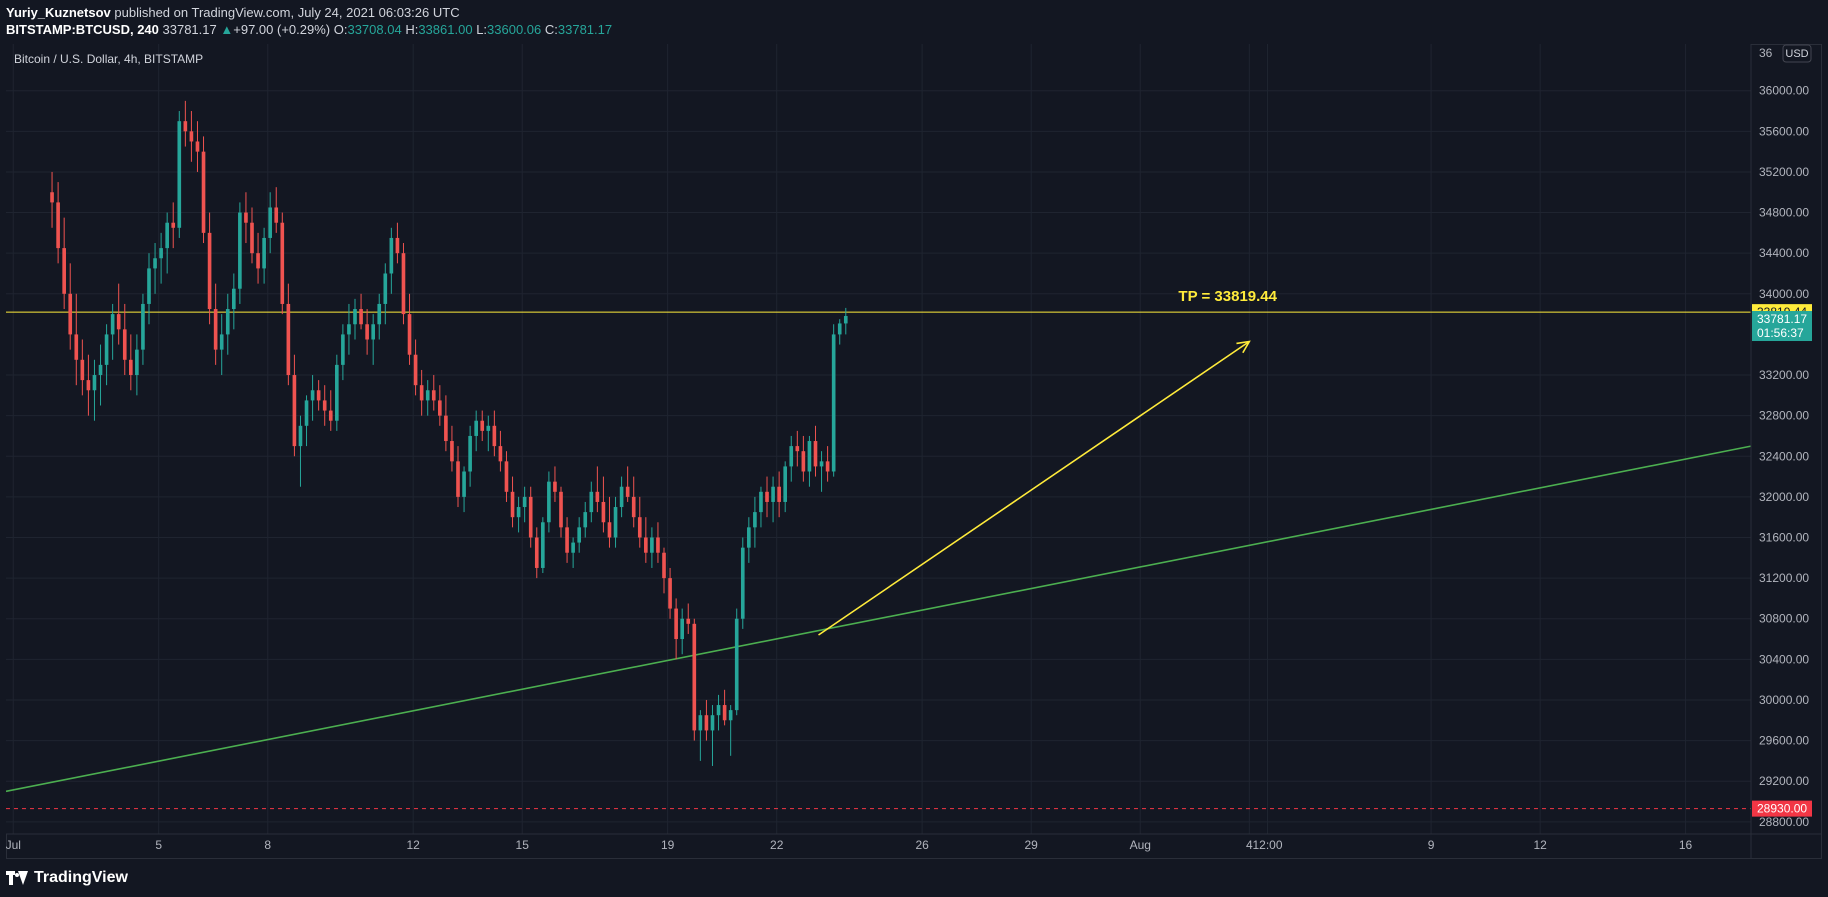  I want to click on tradingview-logo: TradingView, so click(67, 878).